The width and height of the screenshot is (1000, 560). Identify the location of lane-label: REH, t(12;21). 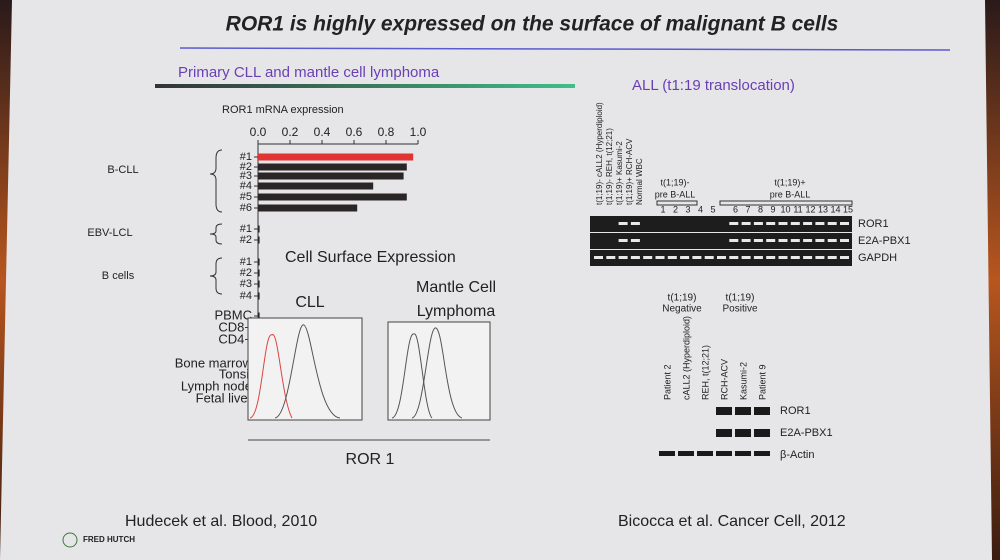
(705, 372).